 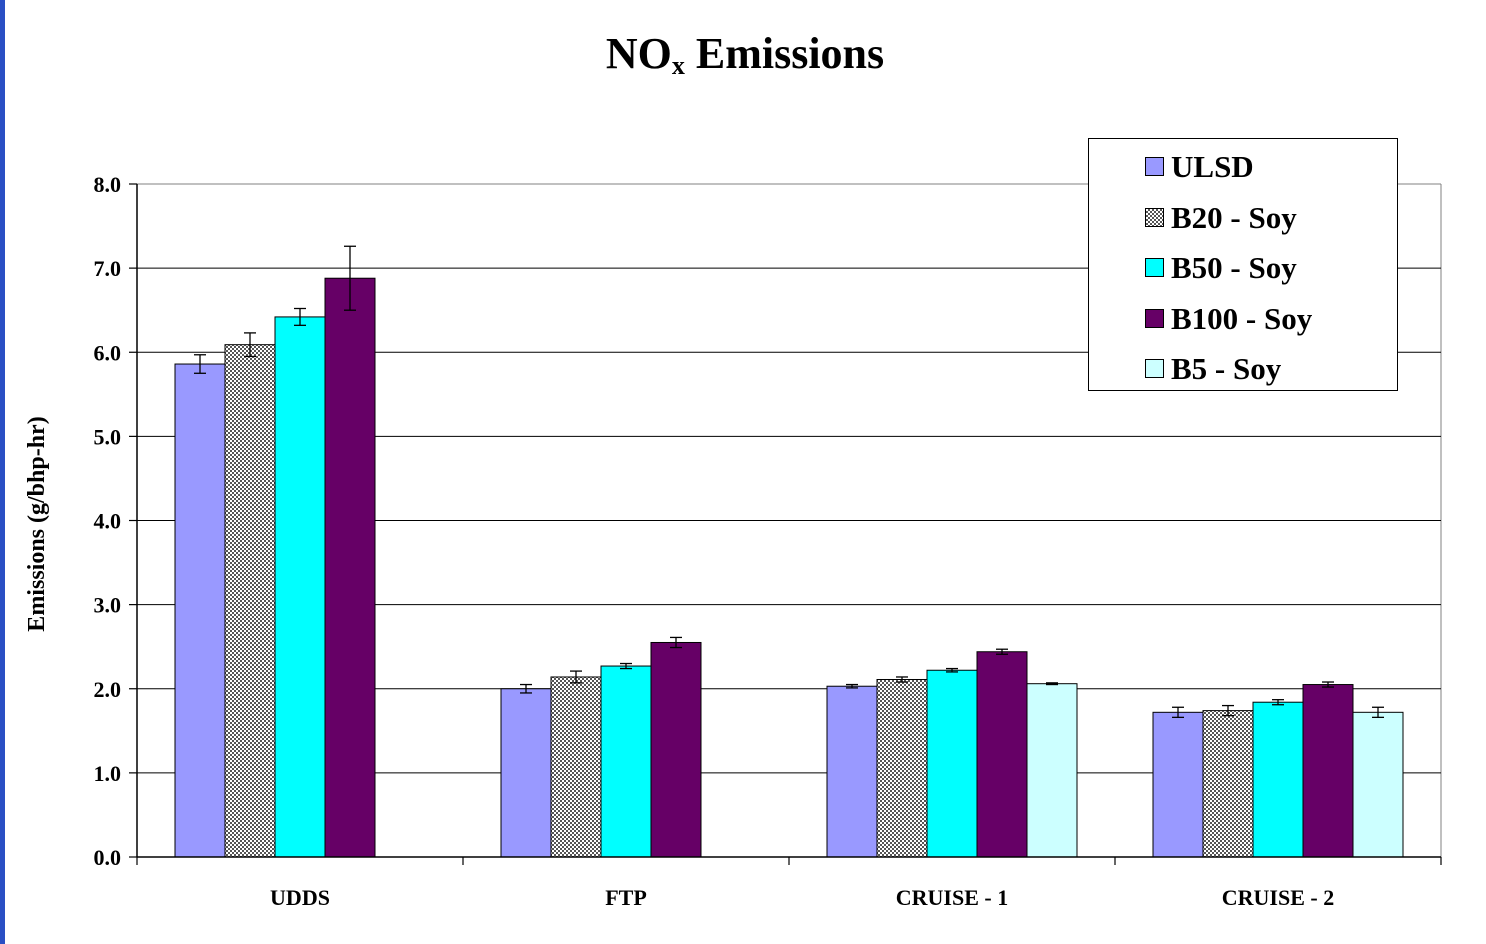 What do you see at coordinates (108, 352) in the screenshot?
I see `y-tick-label: 6.0` at bounding box center [108, 352].